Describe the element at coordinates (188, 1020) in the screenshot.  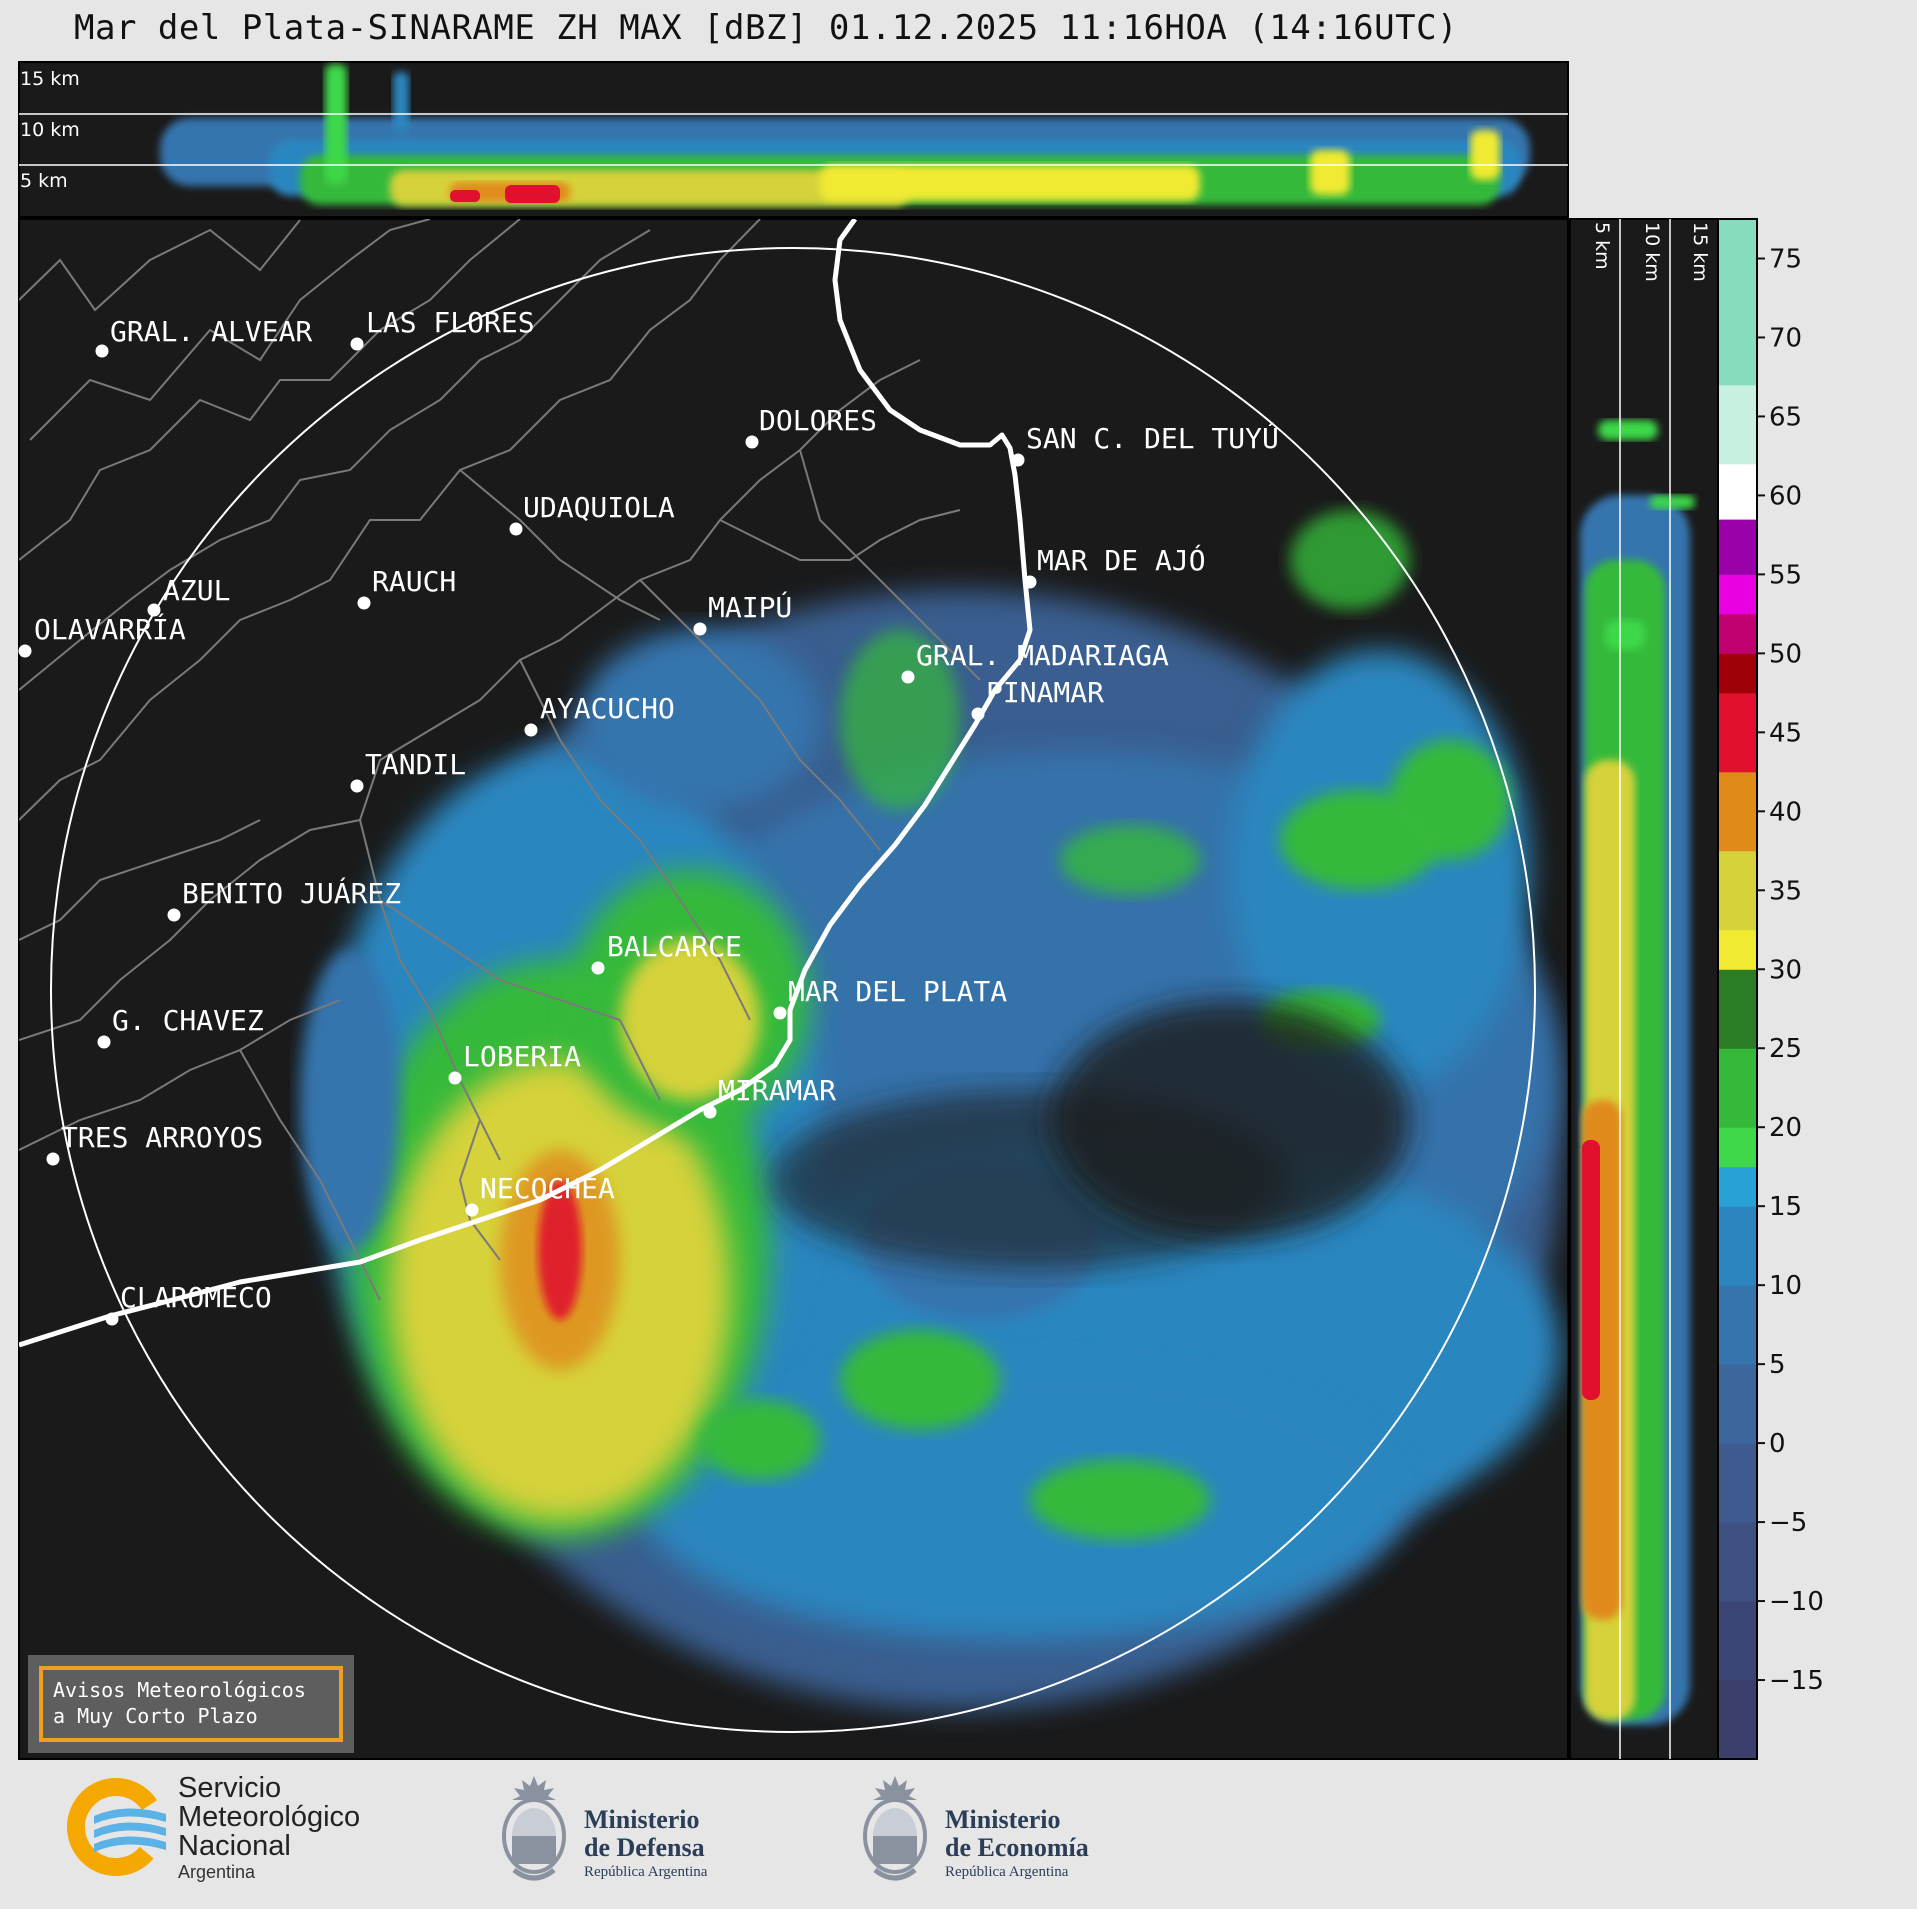
I see `city-label: G. CHAVEZ` at that location.